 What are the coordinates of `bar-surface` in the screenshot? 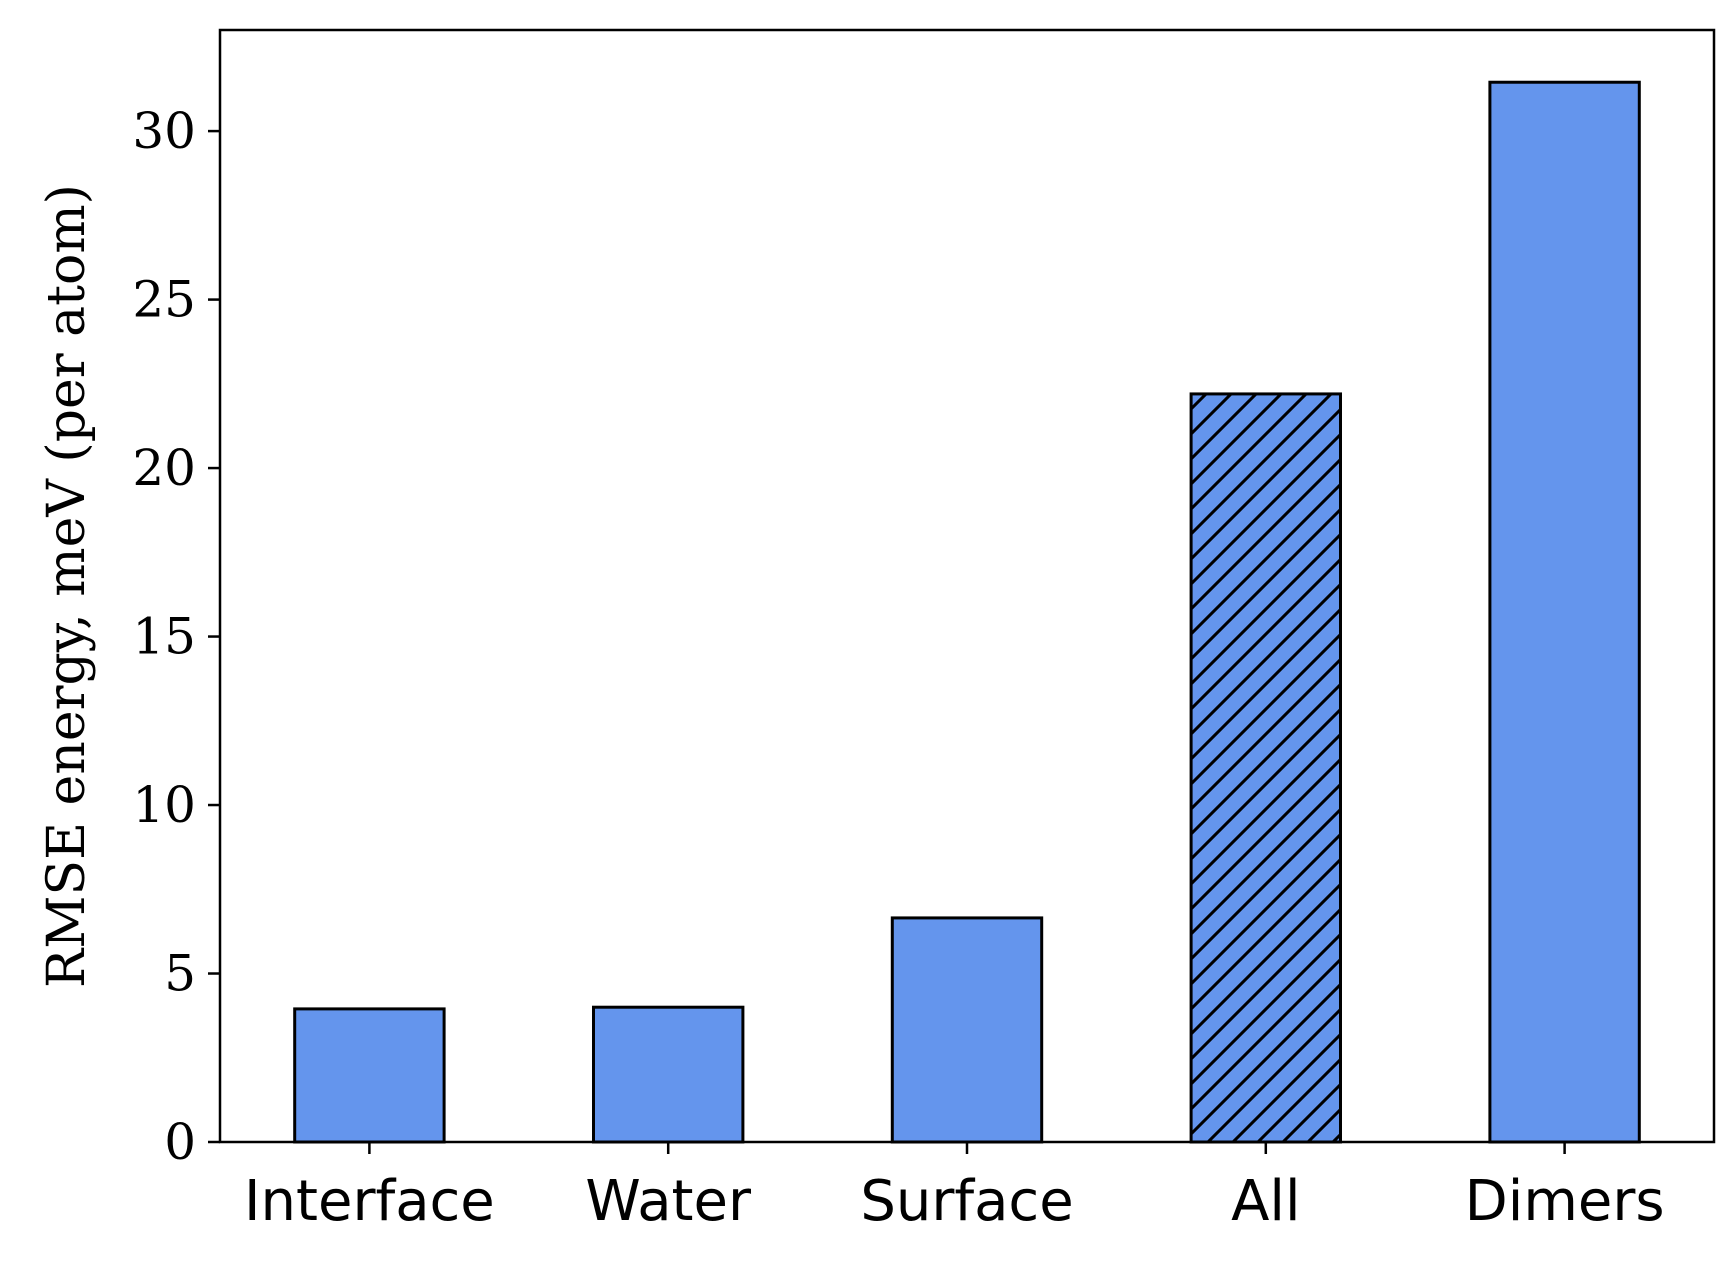 It's located at (967, 1030).